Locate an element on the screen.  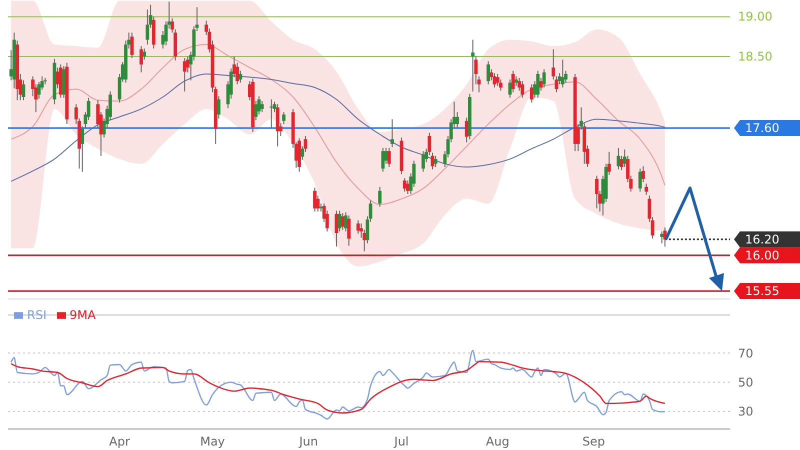
x-tick-label: May is located at coordinates (212, 441).